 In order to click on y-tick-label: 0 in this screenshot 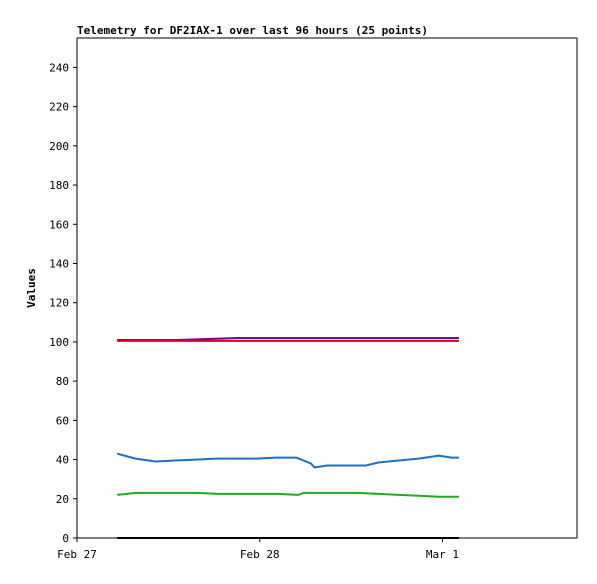, I will do `click(65, 538)`.